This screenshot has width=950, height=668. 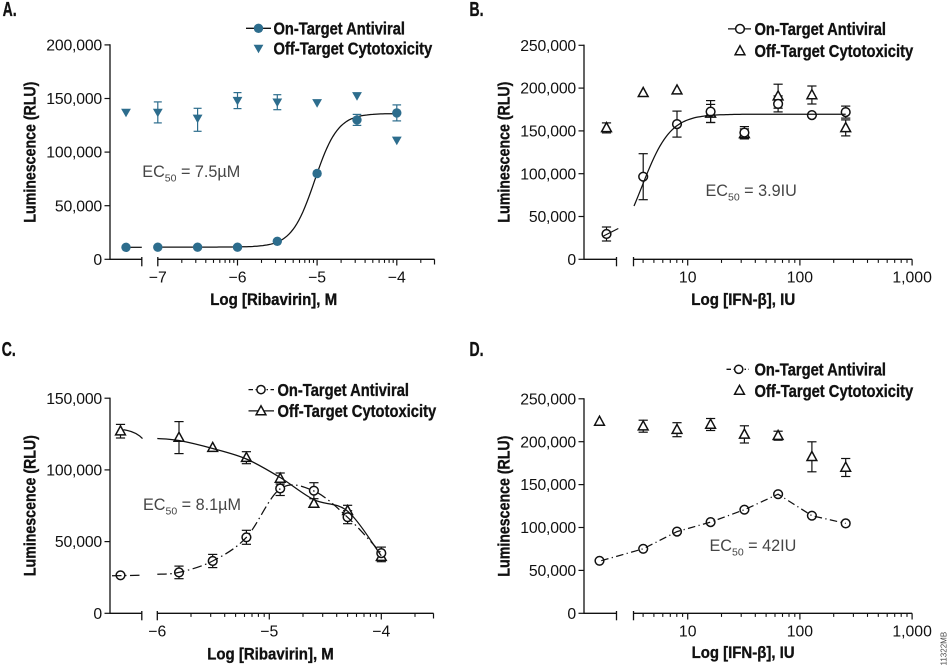 I want to click on svg-text: EC50 = 7.5µM, so click(x=191, y=174).